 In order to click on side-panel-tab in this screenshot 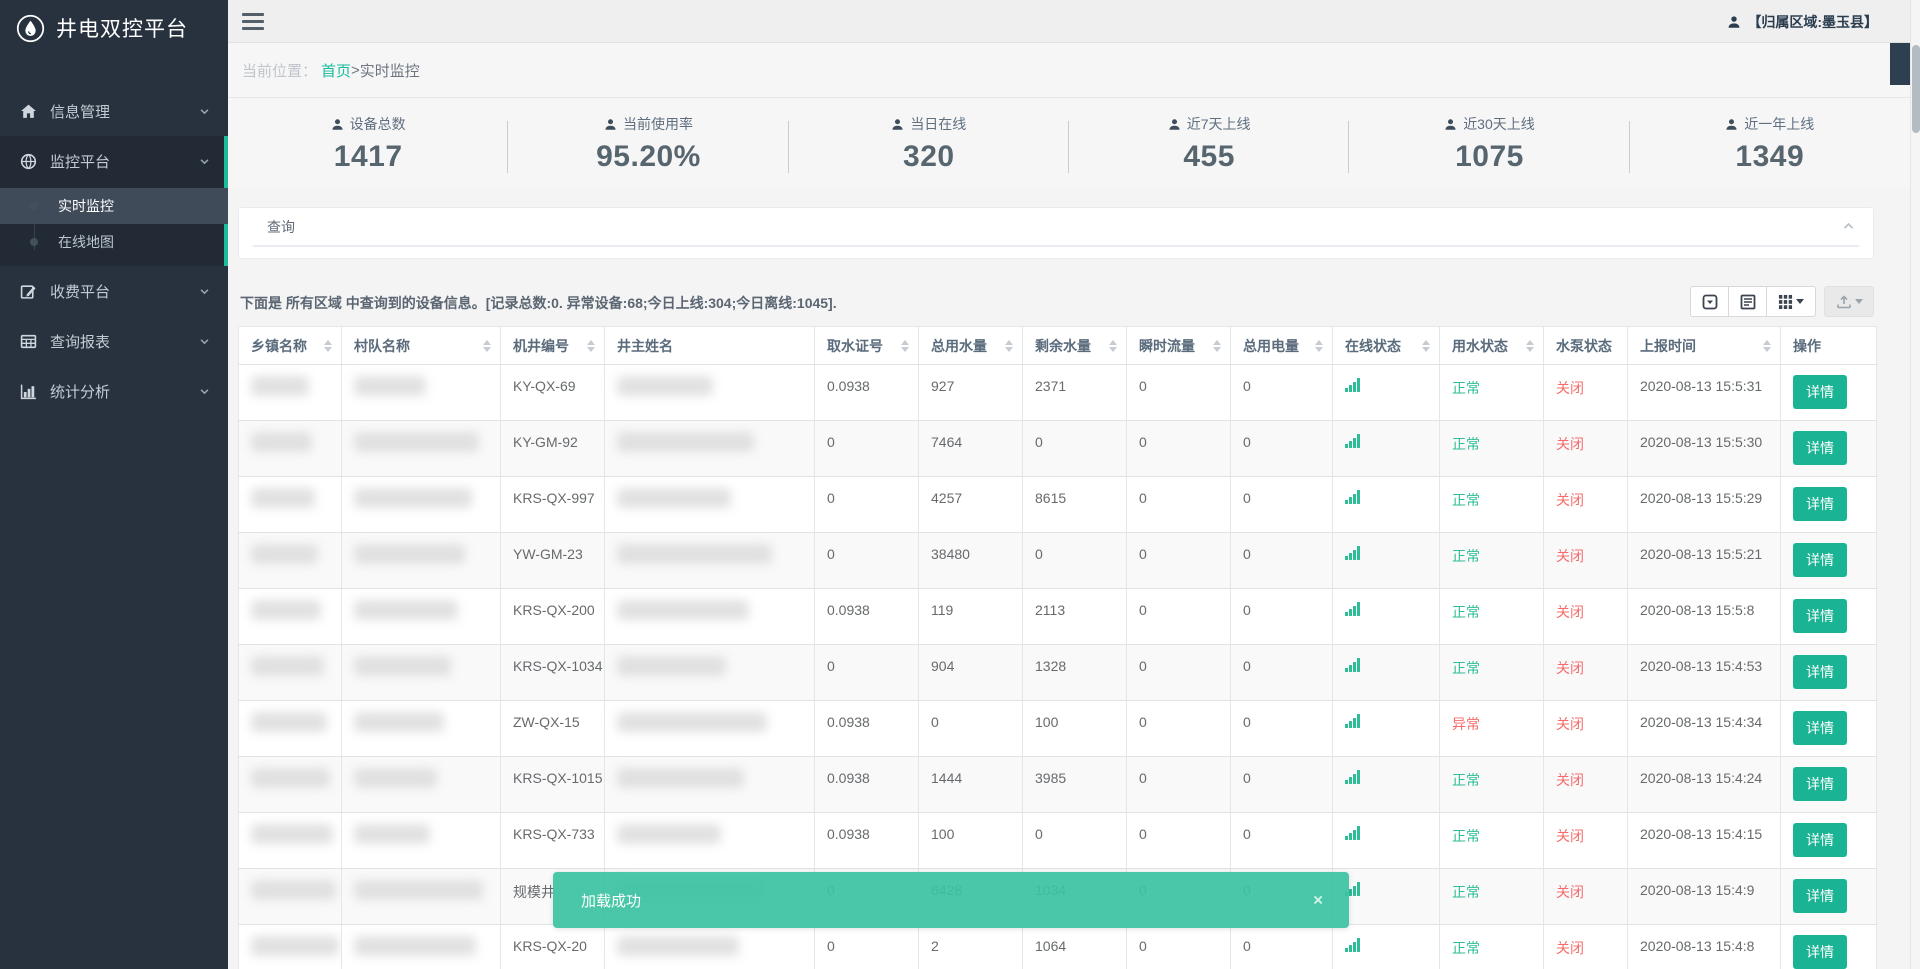, I will do `click(1900, 64)`.